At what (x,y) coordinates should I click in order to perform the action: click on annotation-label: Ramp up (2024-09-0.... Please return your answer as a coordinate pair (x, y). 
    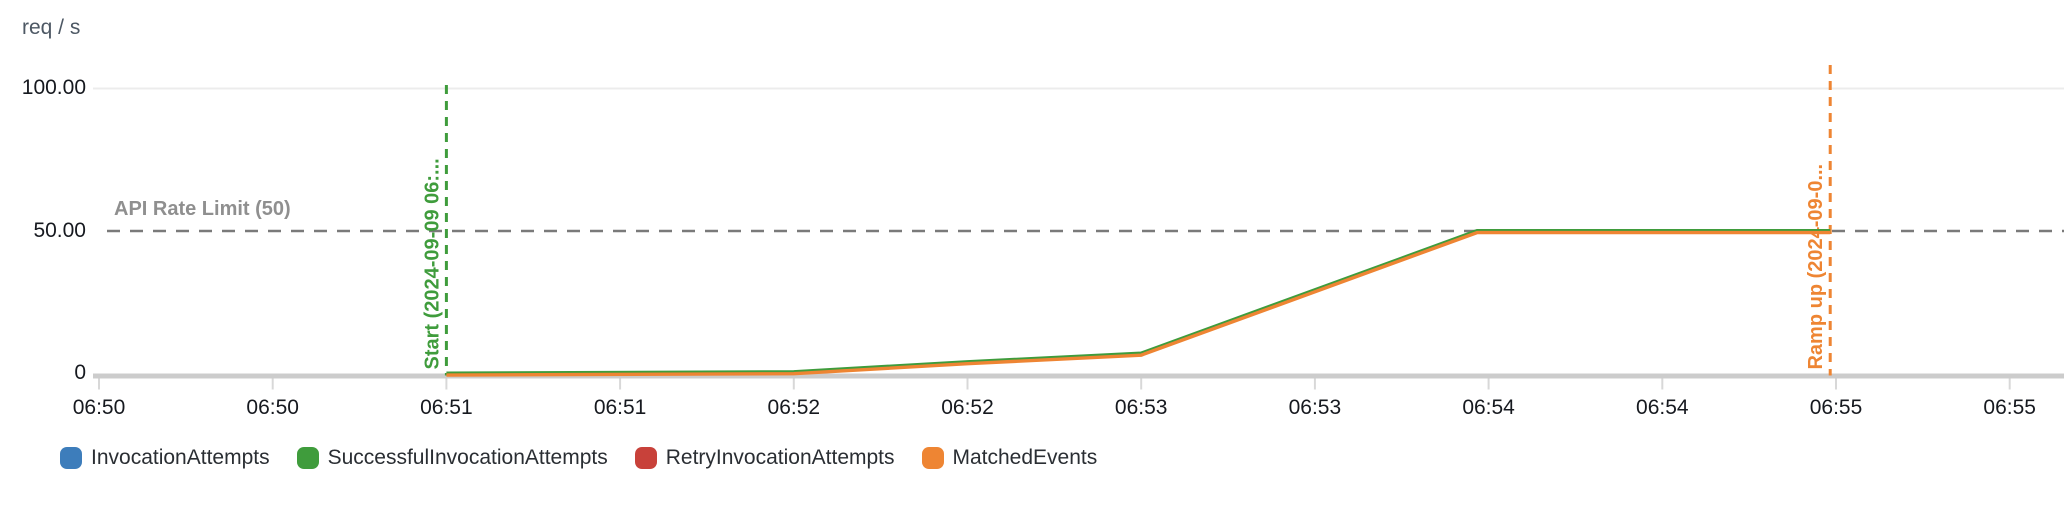
    Looking at the image, I should click on (1816, 267).